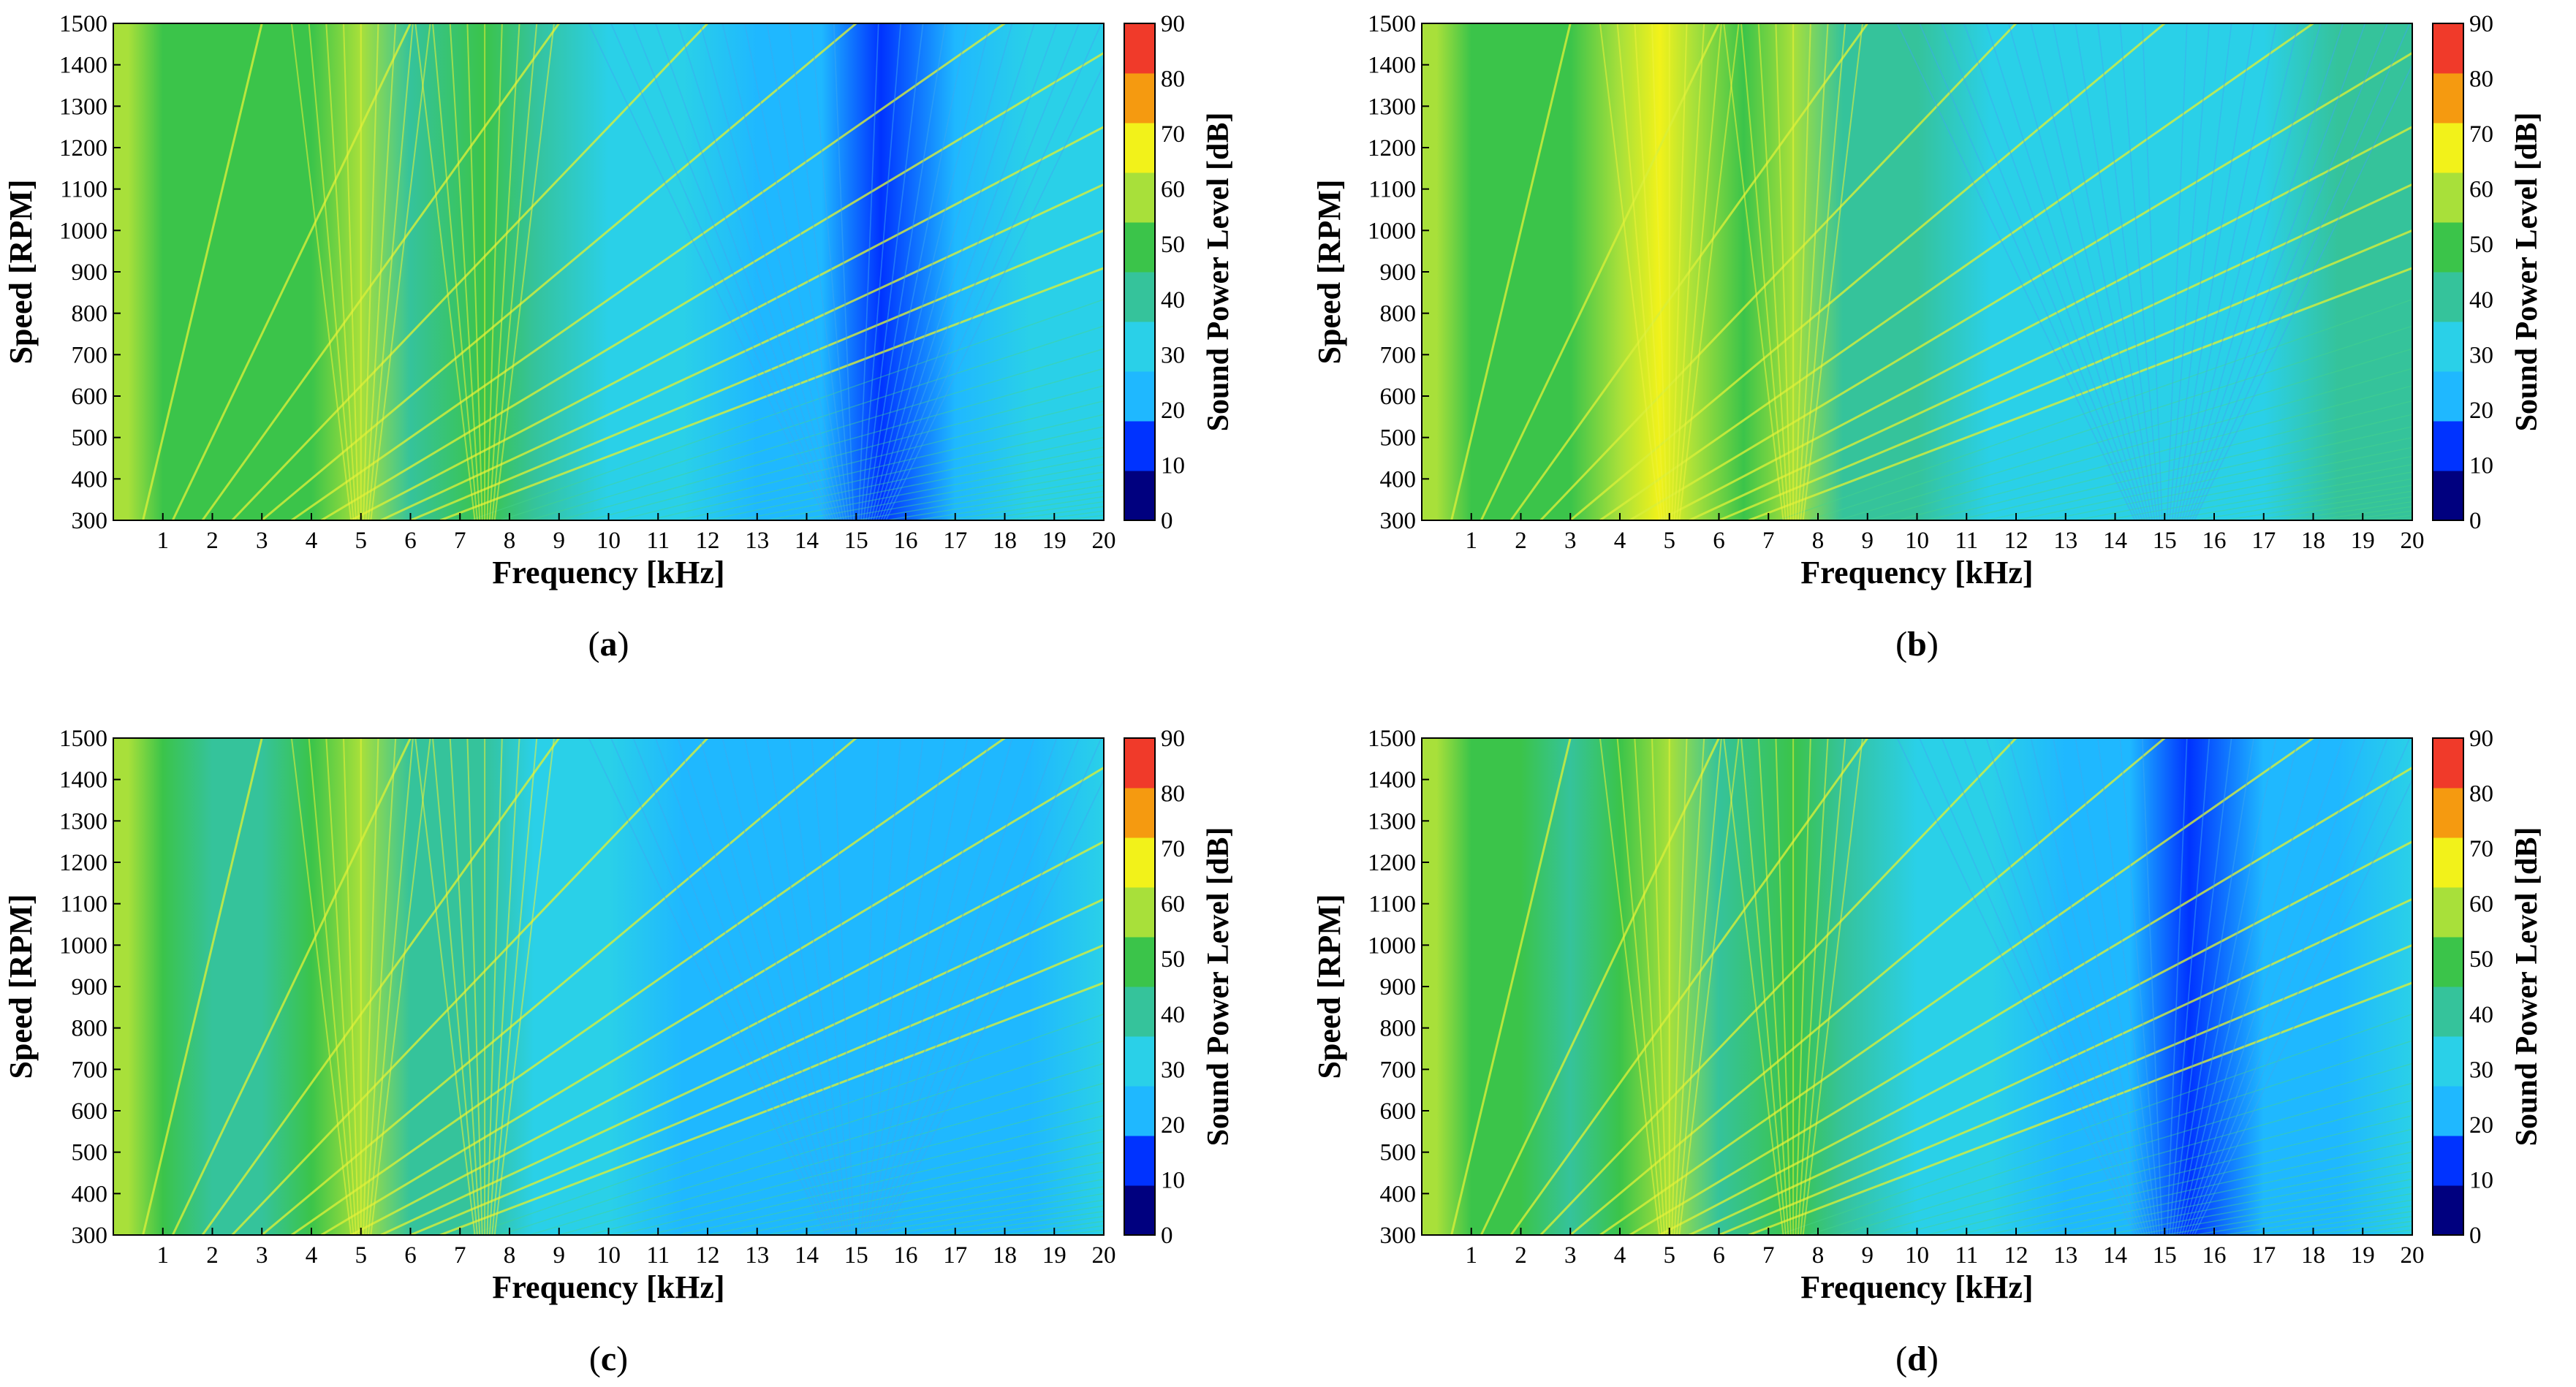 This screenshot has height=1387, width=2576. I want to click on colorbar-tick-label: 90, so click(2481, 24).